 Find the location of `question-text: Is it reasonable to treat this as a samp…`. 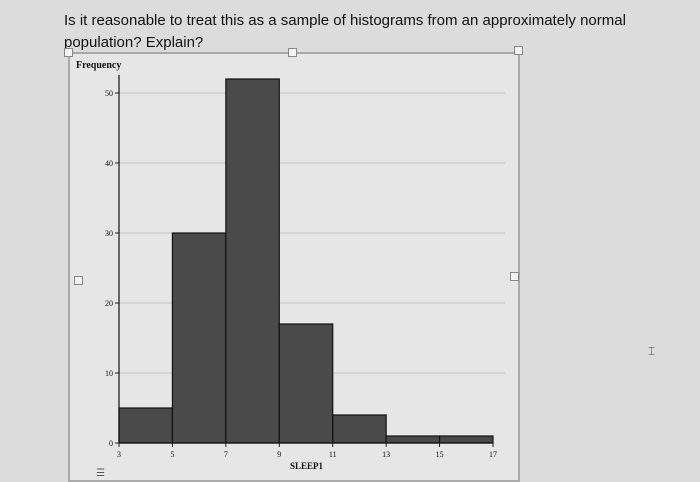

question-text: Is it reasonable to treat this as a samp… is located at coordinates (345, 31).